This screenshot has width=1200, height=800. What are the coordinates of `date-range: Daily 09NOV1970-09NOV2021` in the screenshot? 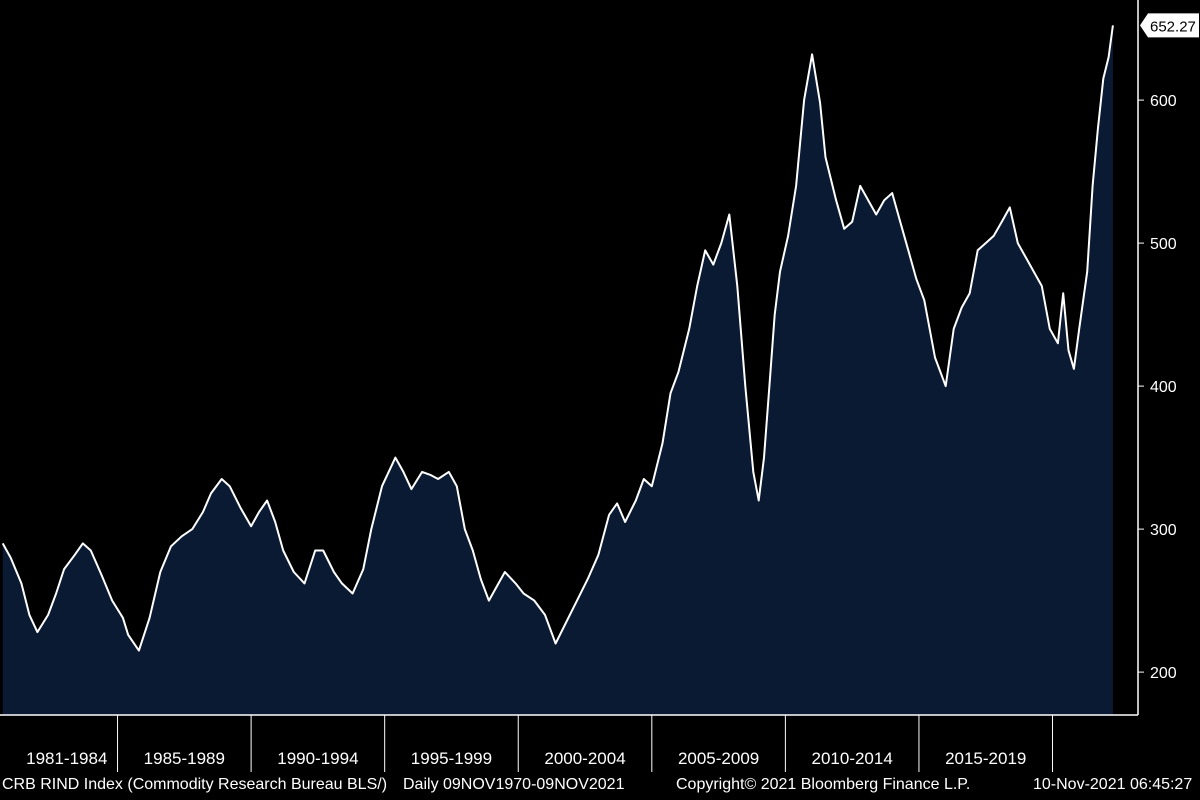 It's located at (514, 784).